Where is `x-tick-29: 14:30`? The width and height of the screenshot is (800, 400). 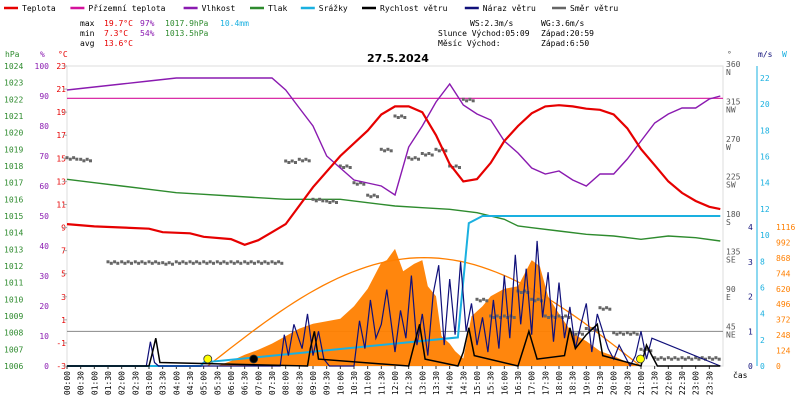
x-tick-29: 14:30 is located at coordinates (463, 383).